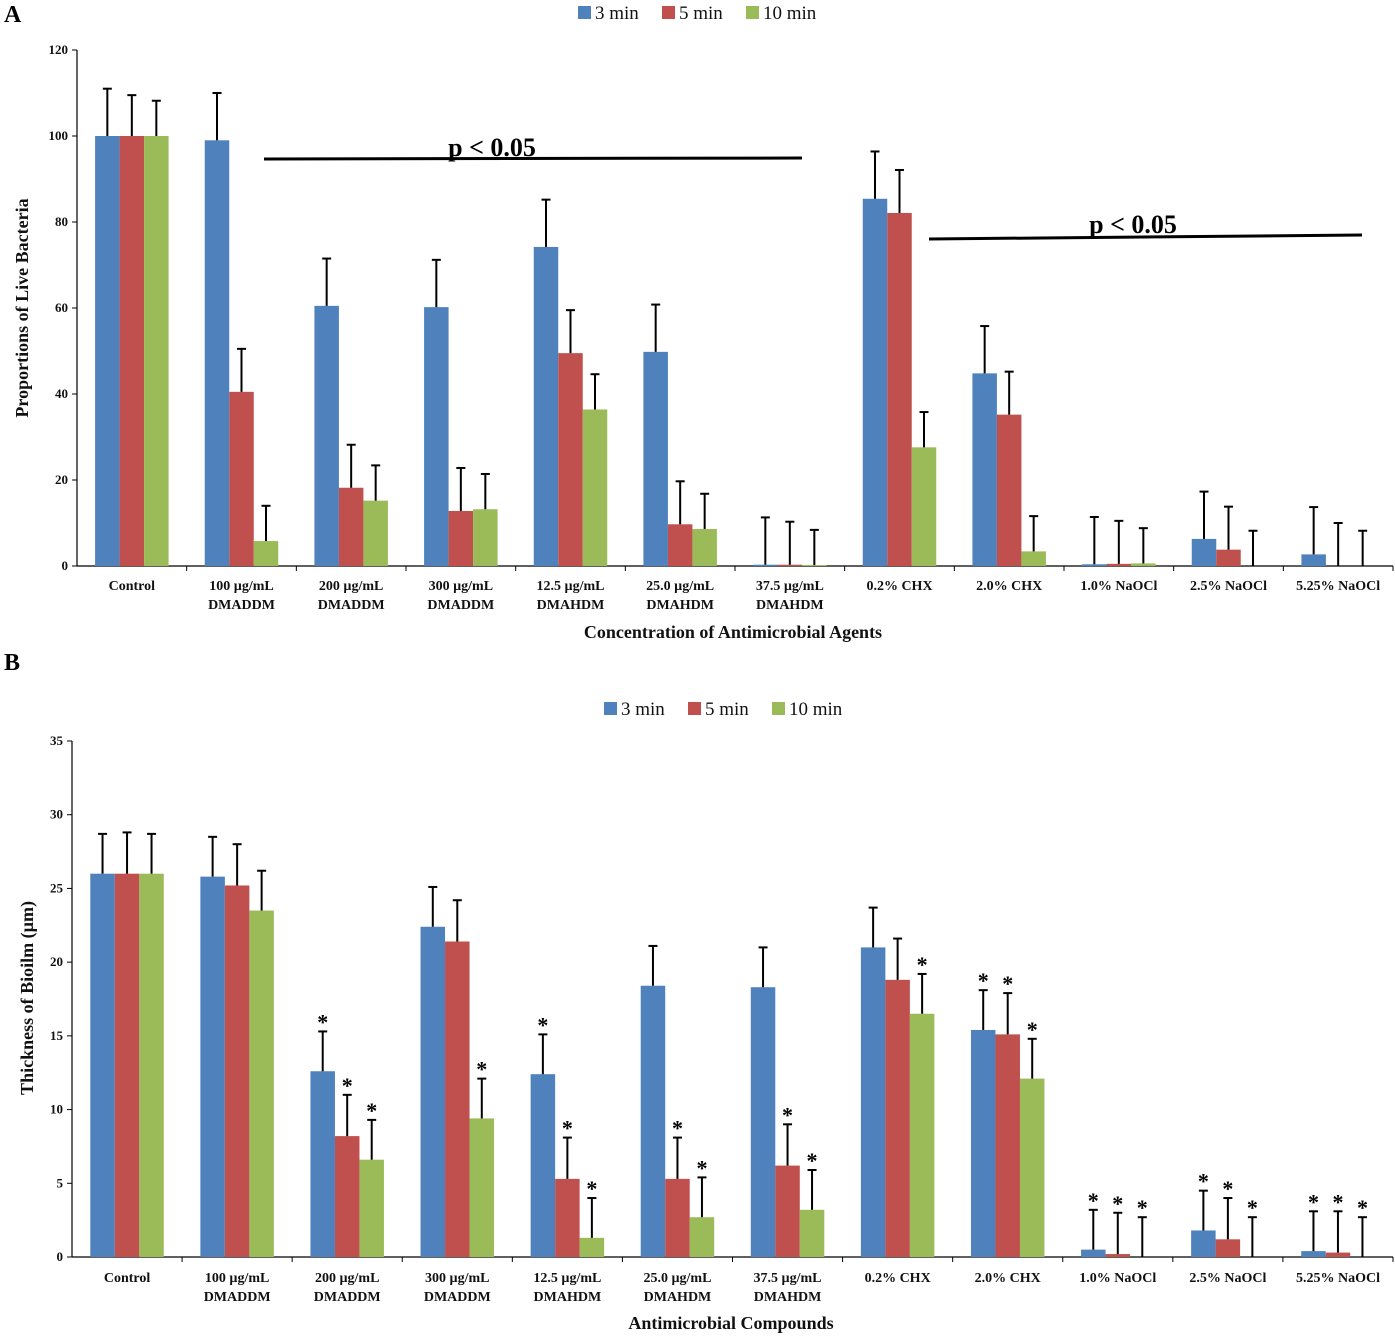 Image resolution: width=1395 pixels, height=1336 pixels. Describe the element at coordinates (677, 1278) in the screenshot. I see `category-label: 25.0 µg/mL` at that location.